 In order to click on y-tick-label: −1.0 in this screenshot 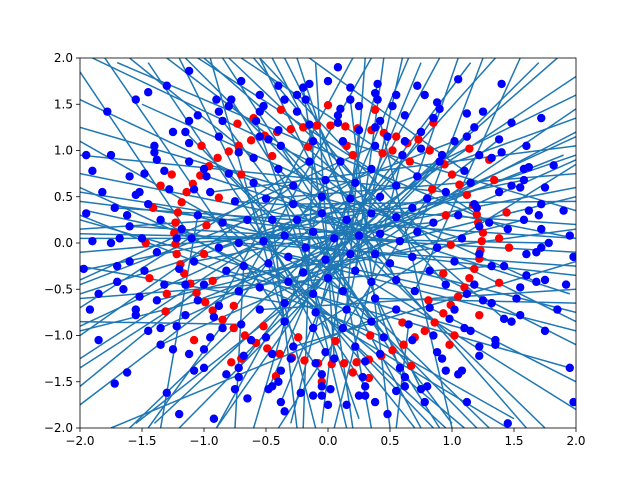, I will do `click(58, 336)`.